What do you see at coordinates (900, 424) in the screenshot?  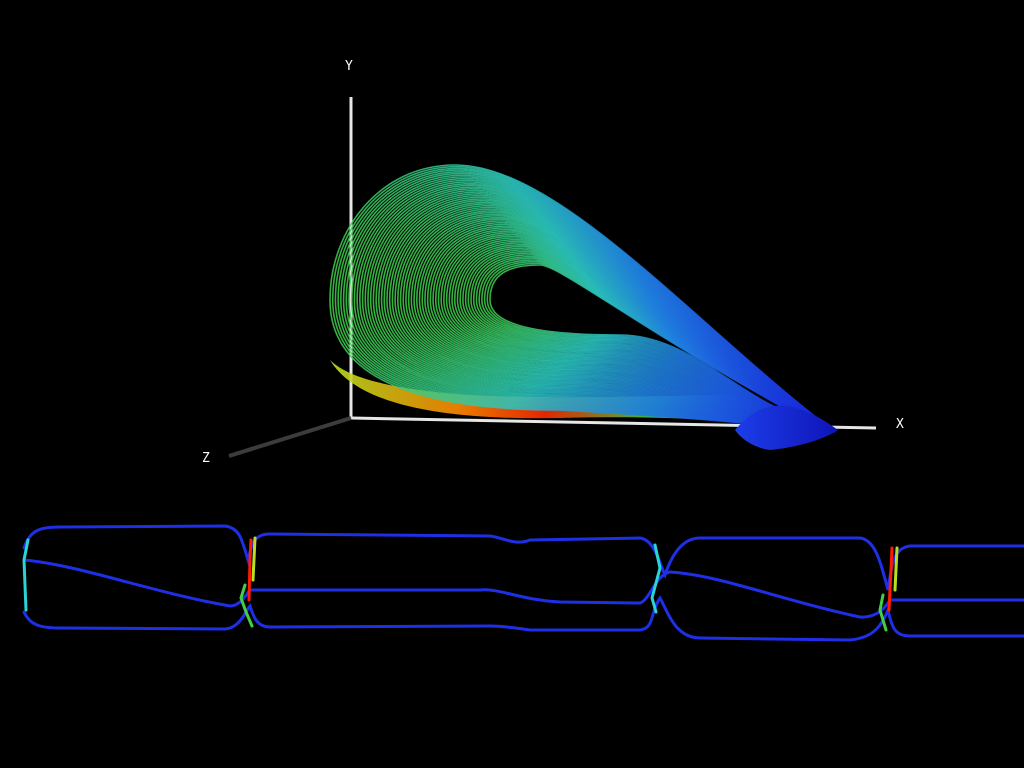 I see `x-axis-label: X` at bounding box center [900, 424].